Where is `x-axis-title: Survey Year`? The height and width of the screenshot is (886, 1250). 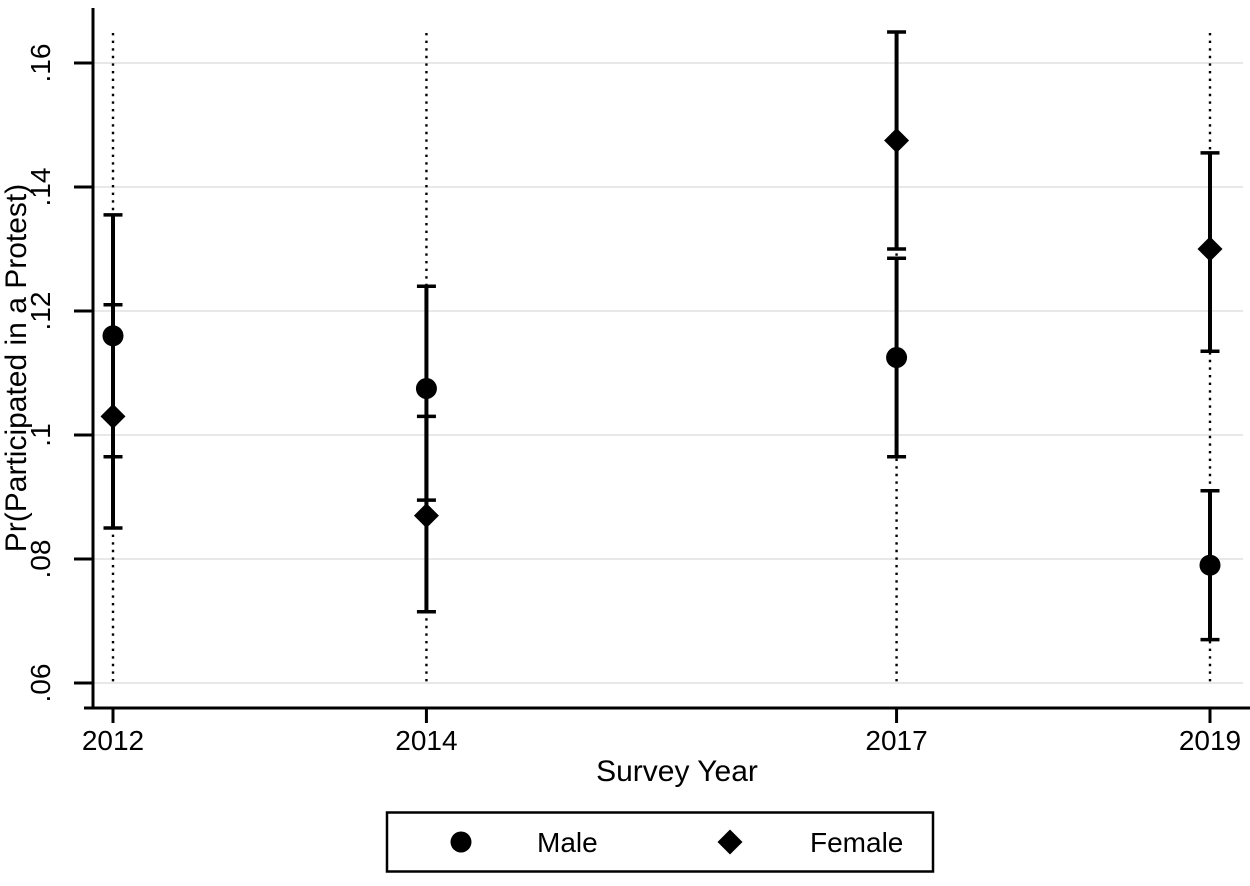 x-axis-title: Survey Year is located at coordinates (677, 771).